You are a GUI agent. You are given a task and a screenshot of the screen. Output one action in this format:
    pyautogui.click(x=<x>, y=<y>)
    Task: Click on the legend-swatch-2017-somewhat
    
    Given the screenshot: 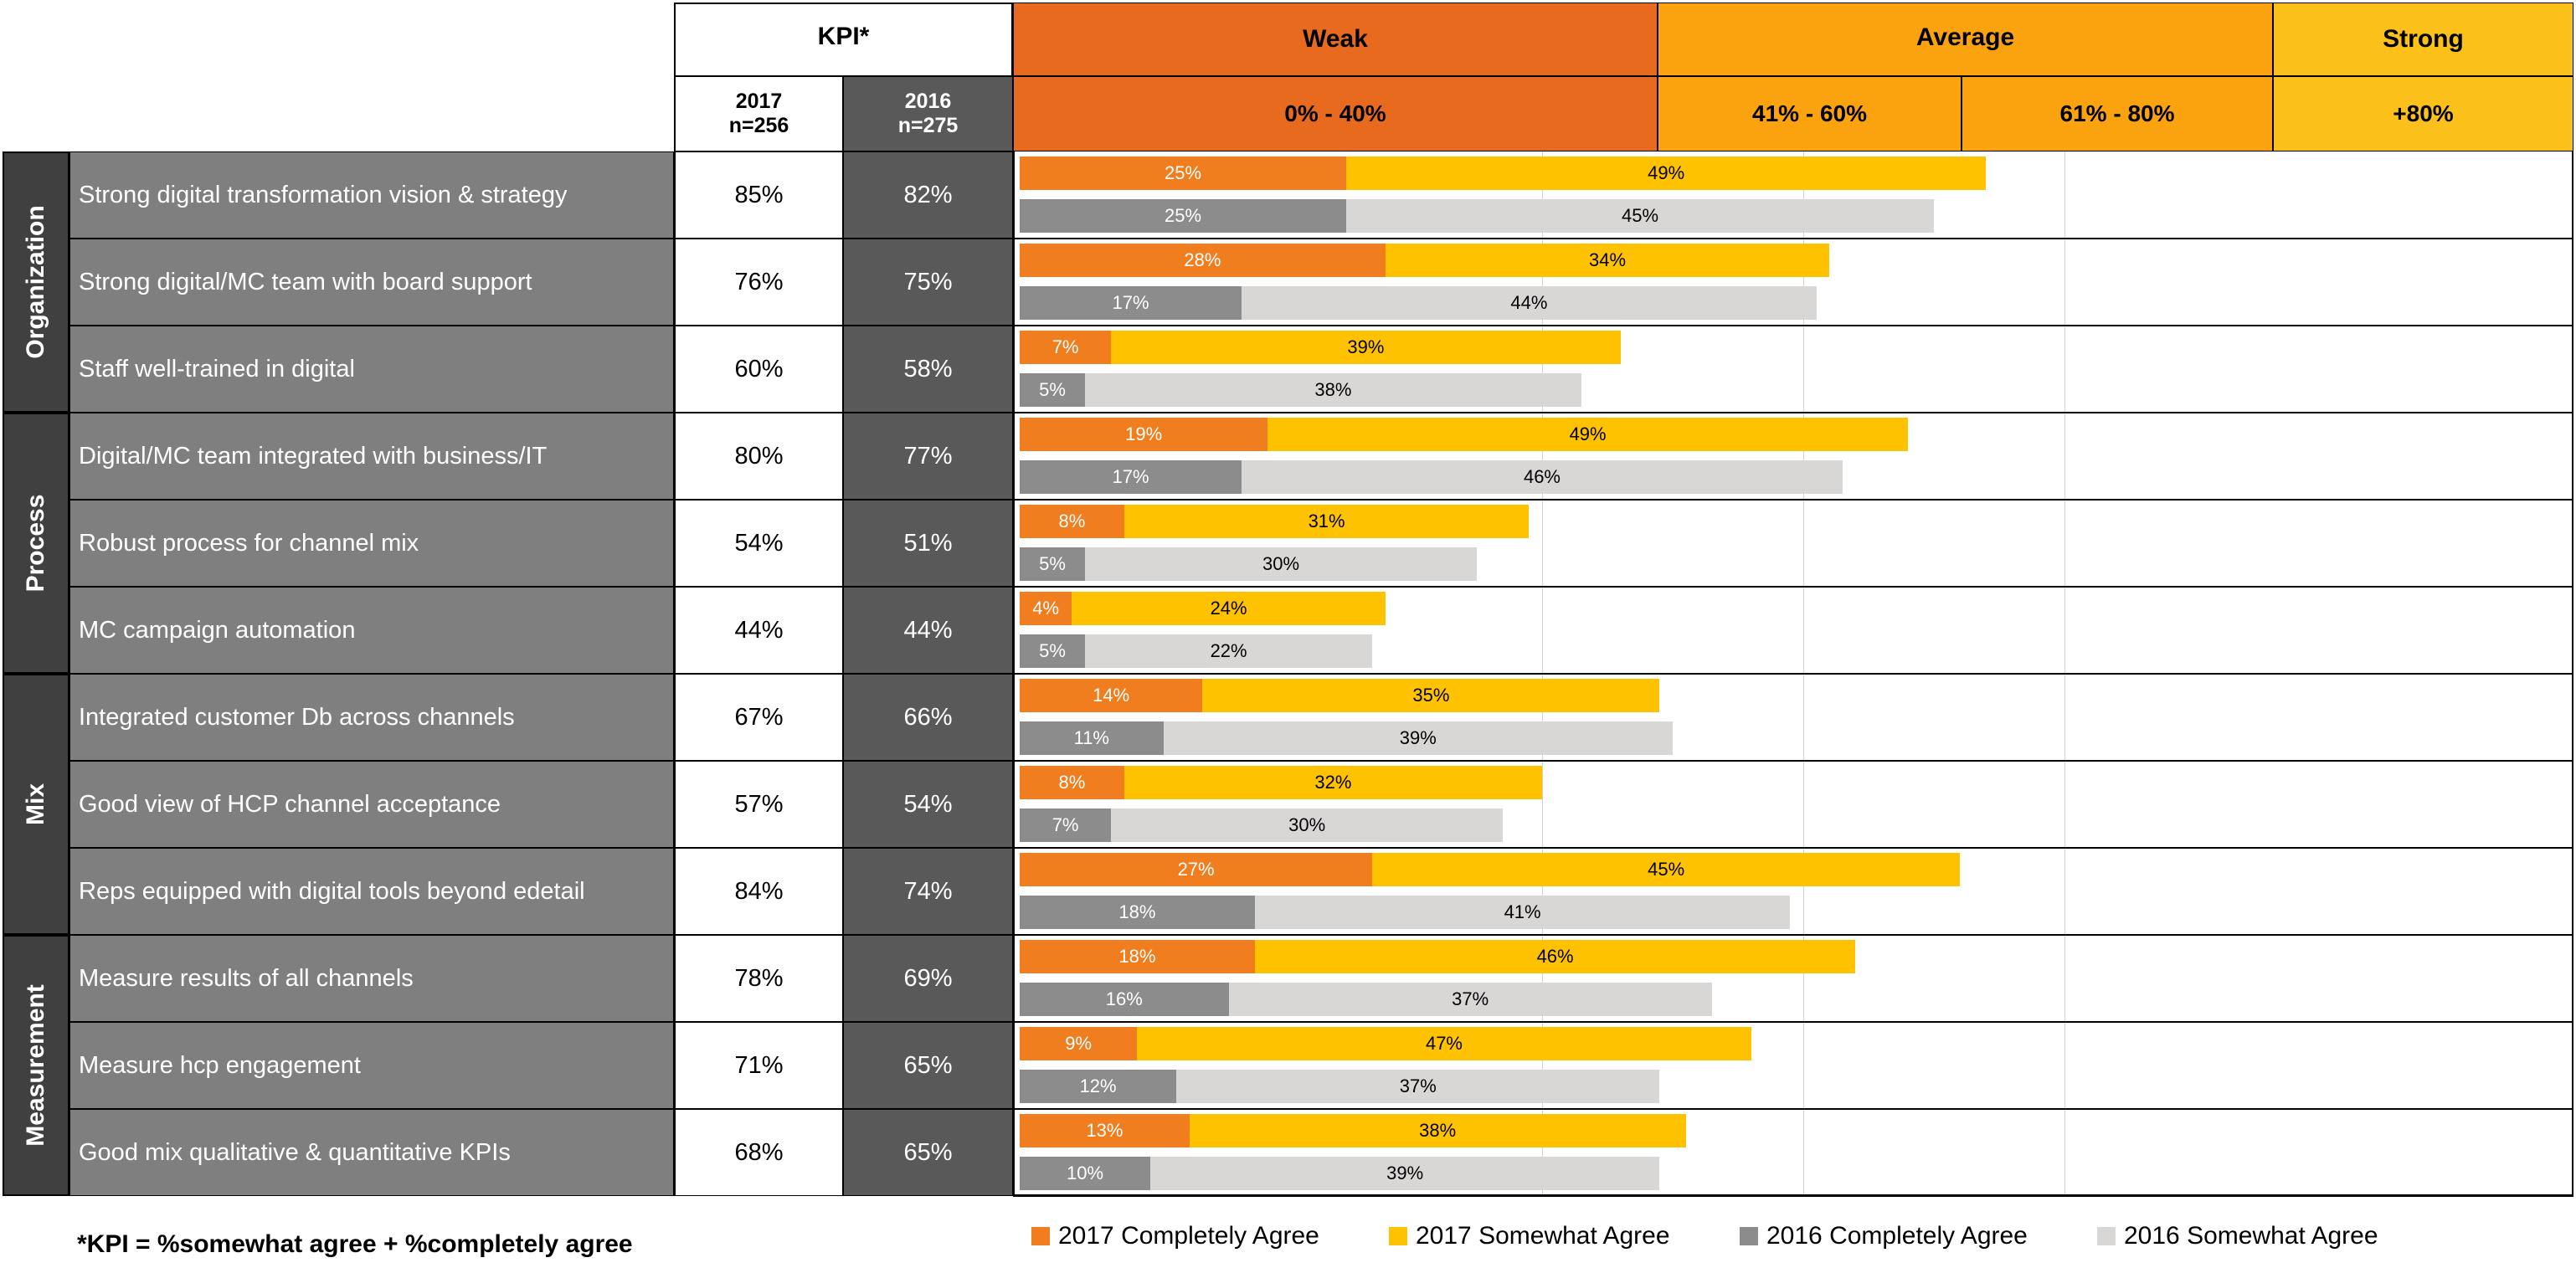 What is the action you would take?
    pyautogui.click(x=1398, y=1236)
    